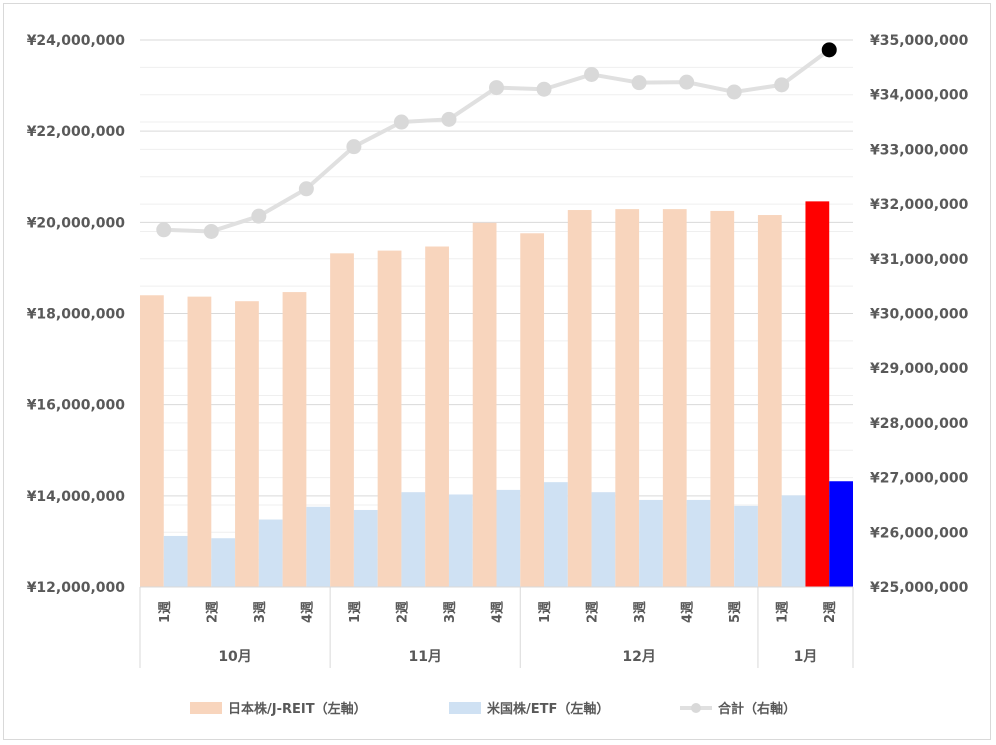 This screenshot has height=745, width=996. Describe the element at coordinates (919, 96) in the screenshot. I see `right-tick-label: ¥34,000,000` at that location.